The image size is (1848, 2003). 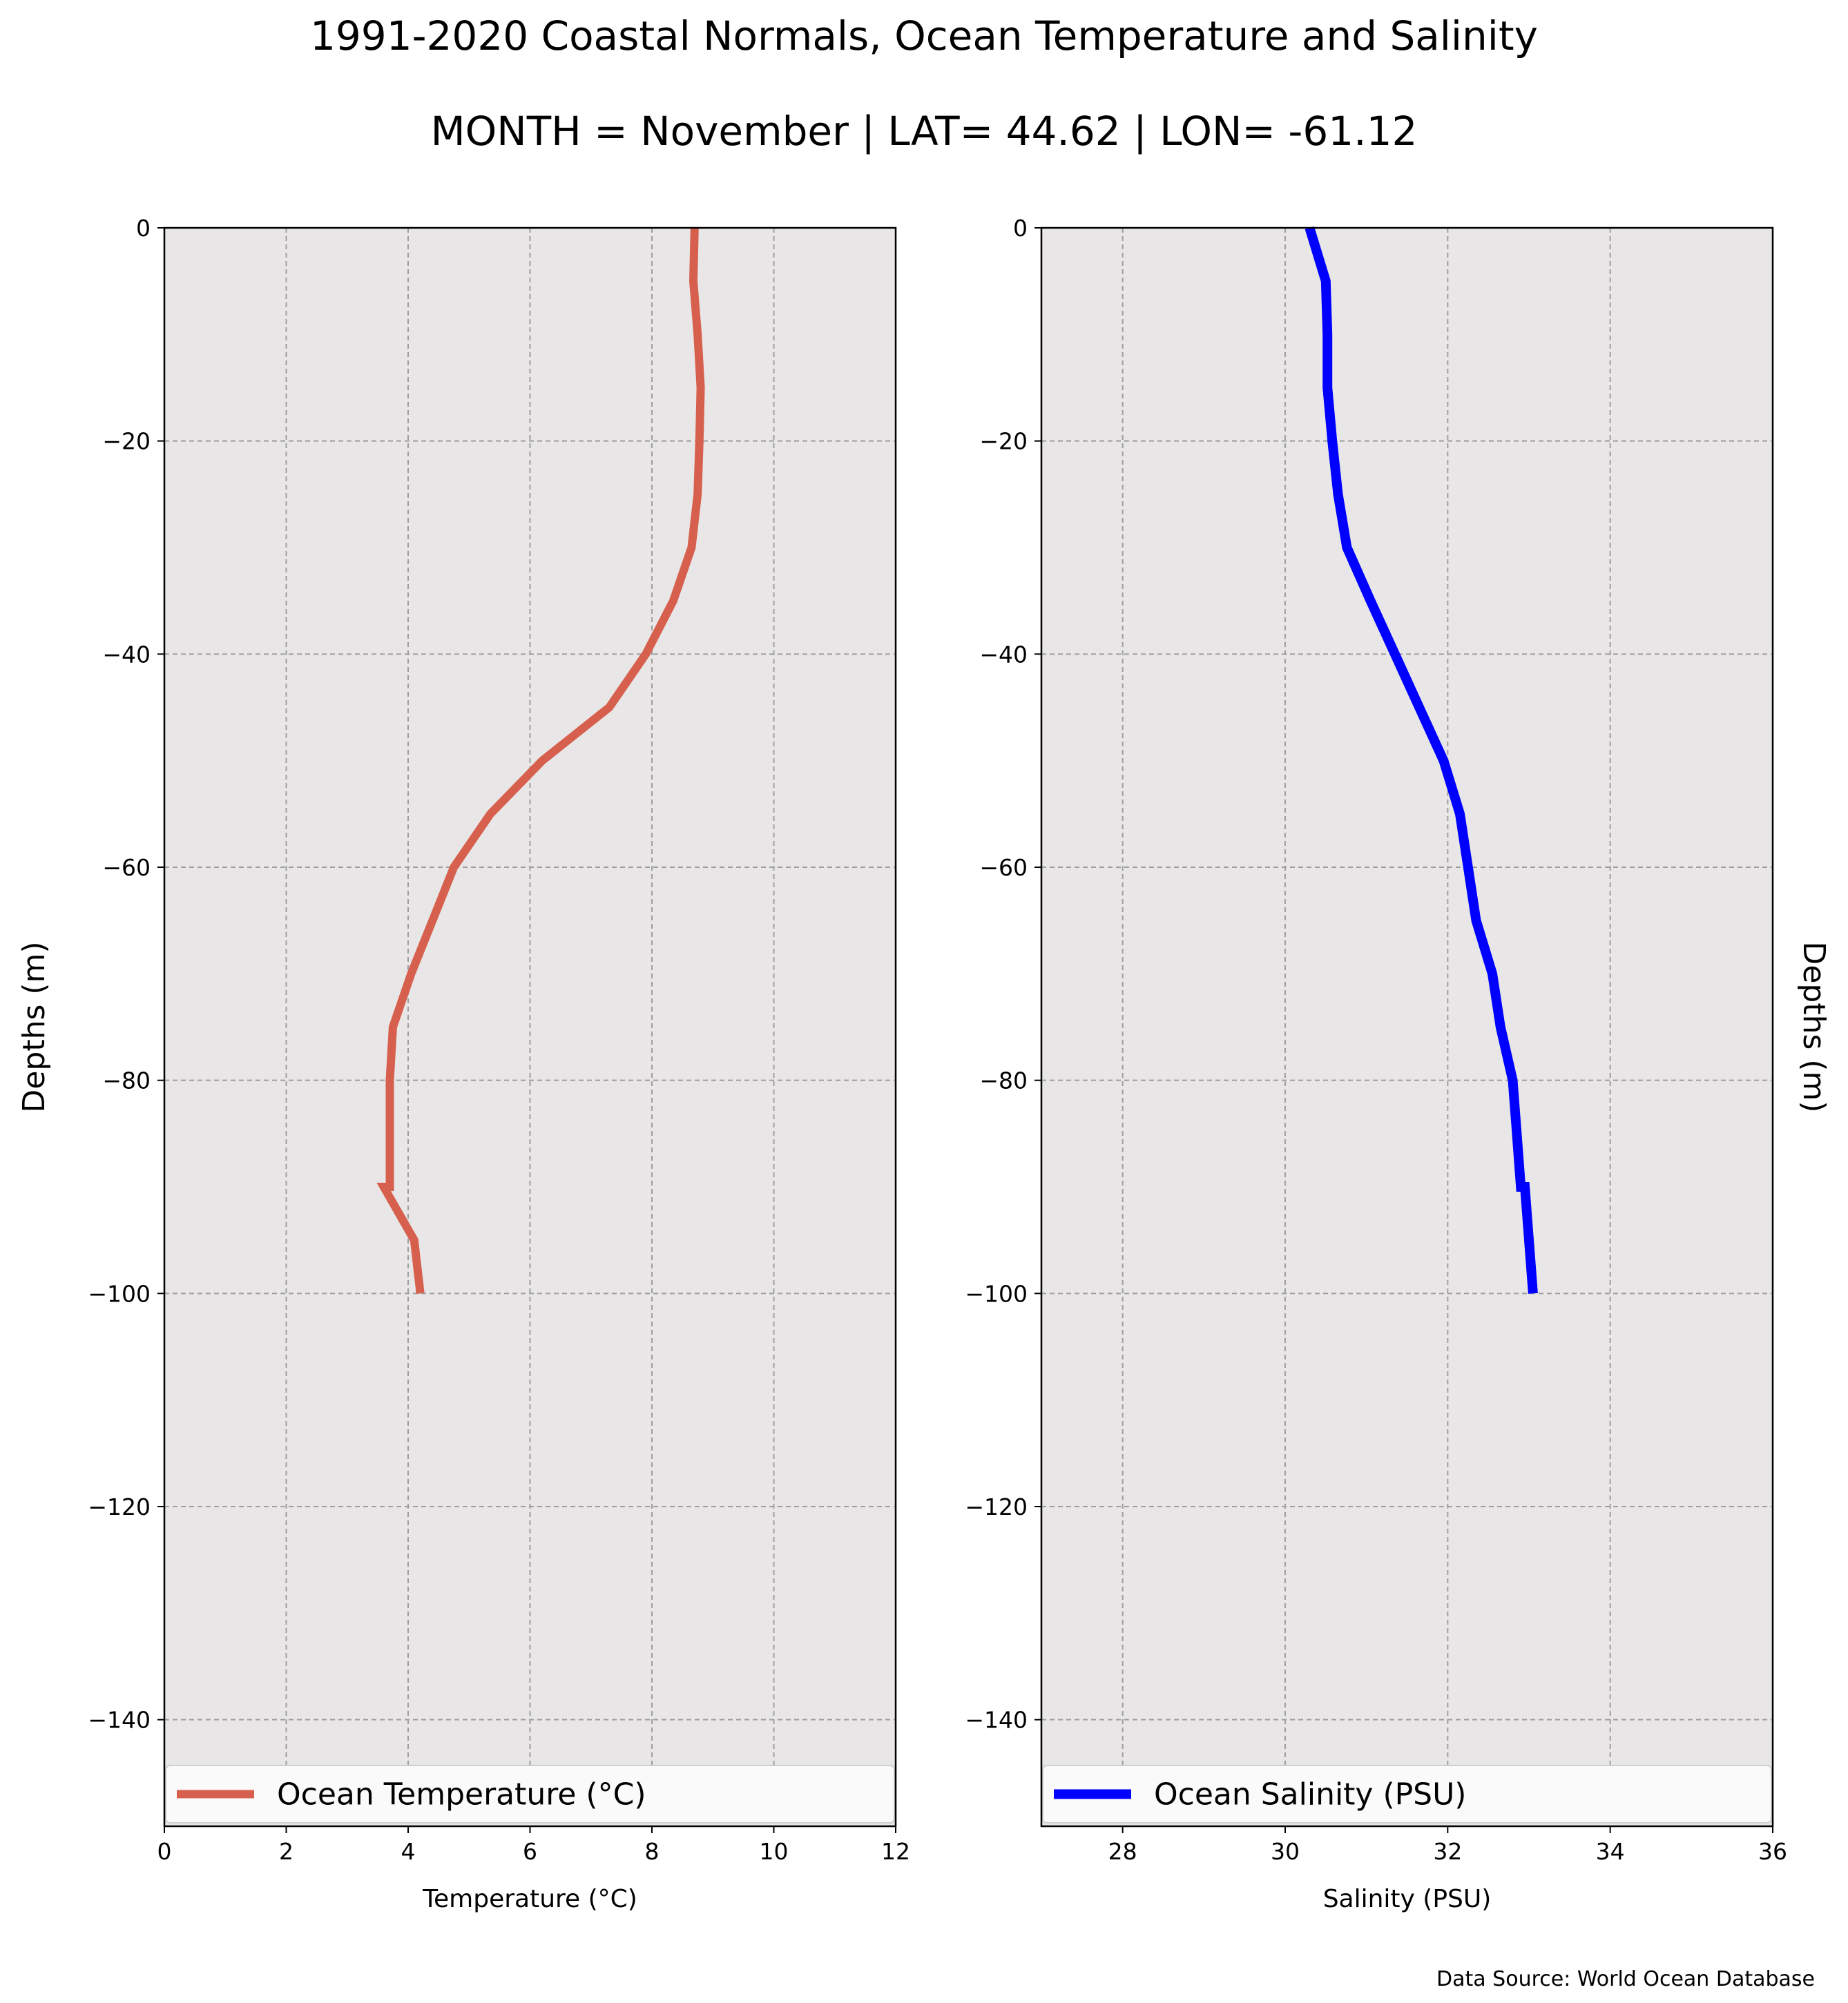 I want to click on x-tick-label: 32, so click(x=1447, y=1852).